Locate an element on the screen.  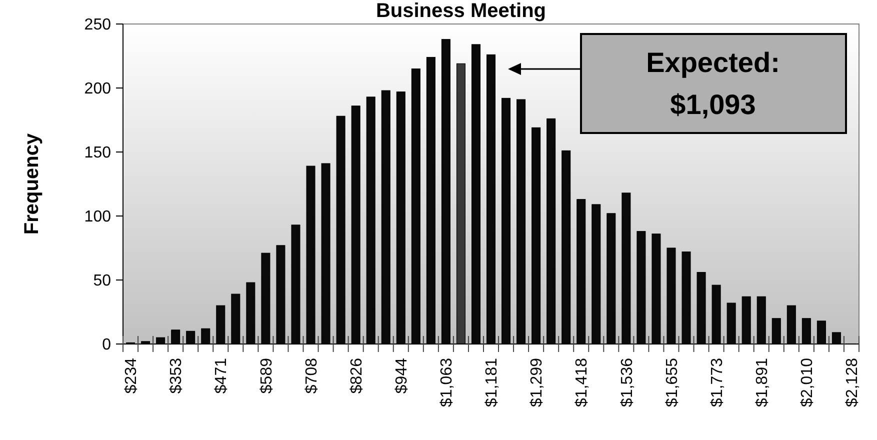
x-tick-label: $2,128 is located at coordinates (853, 382).